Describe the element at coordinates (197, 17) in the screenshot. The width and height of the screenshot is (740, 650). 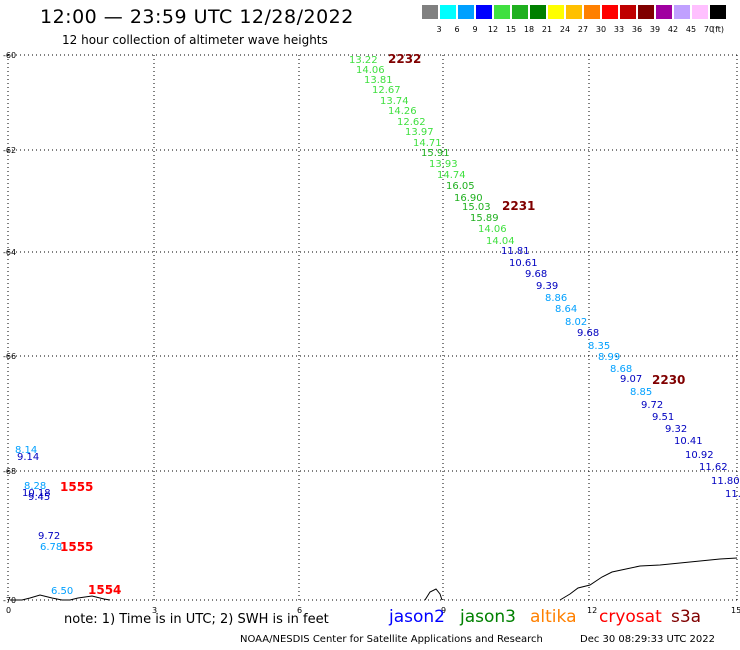
I see `map-title: 12:00 — 23:59 UTC 12/28/2022` at that location.